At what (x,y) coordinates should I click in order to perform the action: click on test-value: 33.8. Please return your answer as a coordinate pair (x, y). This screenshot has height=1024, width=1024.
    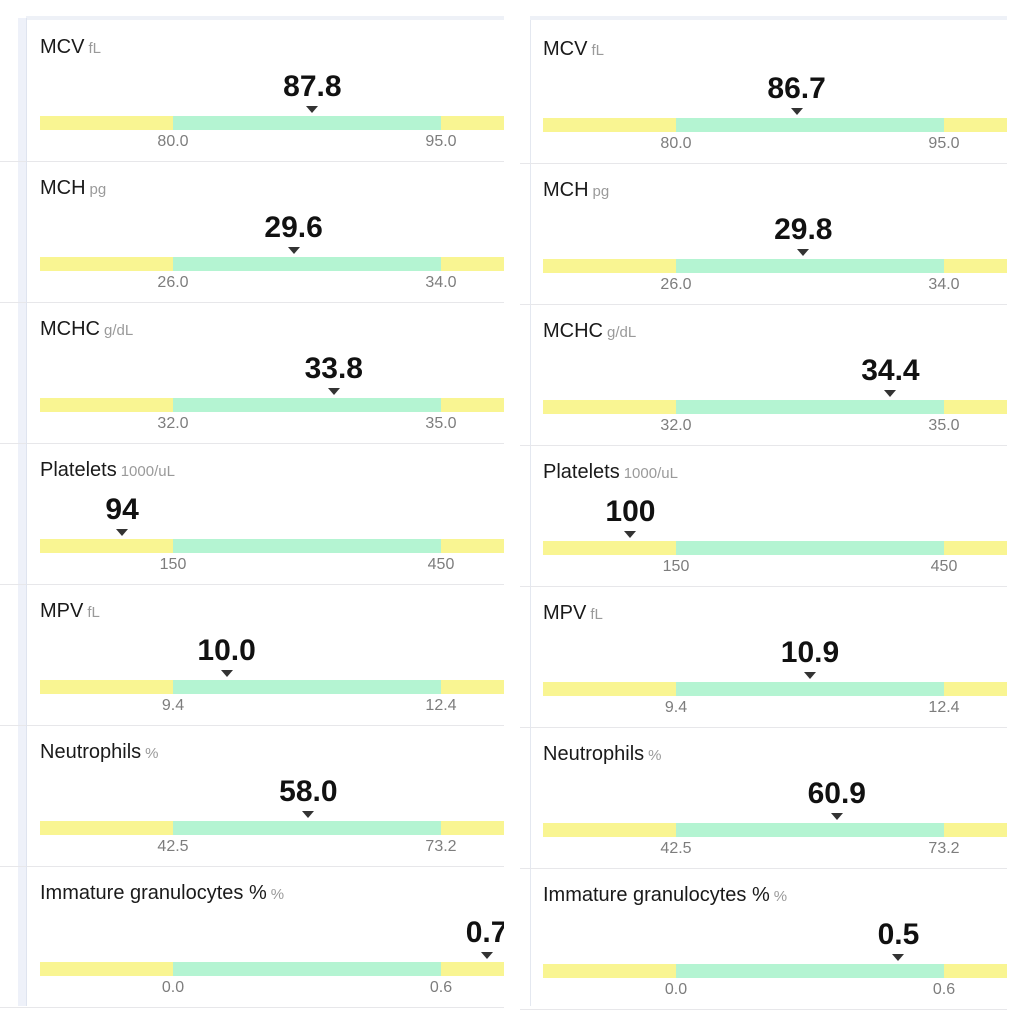
    Looking at the image, I should click on (333, 368).